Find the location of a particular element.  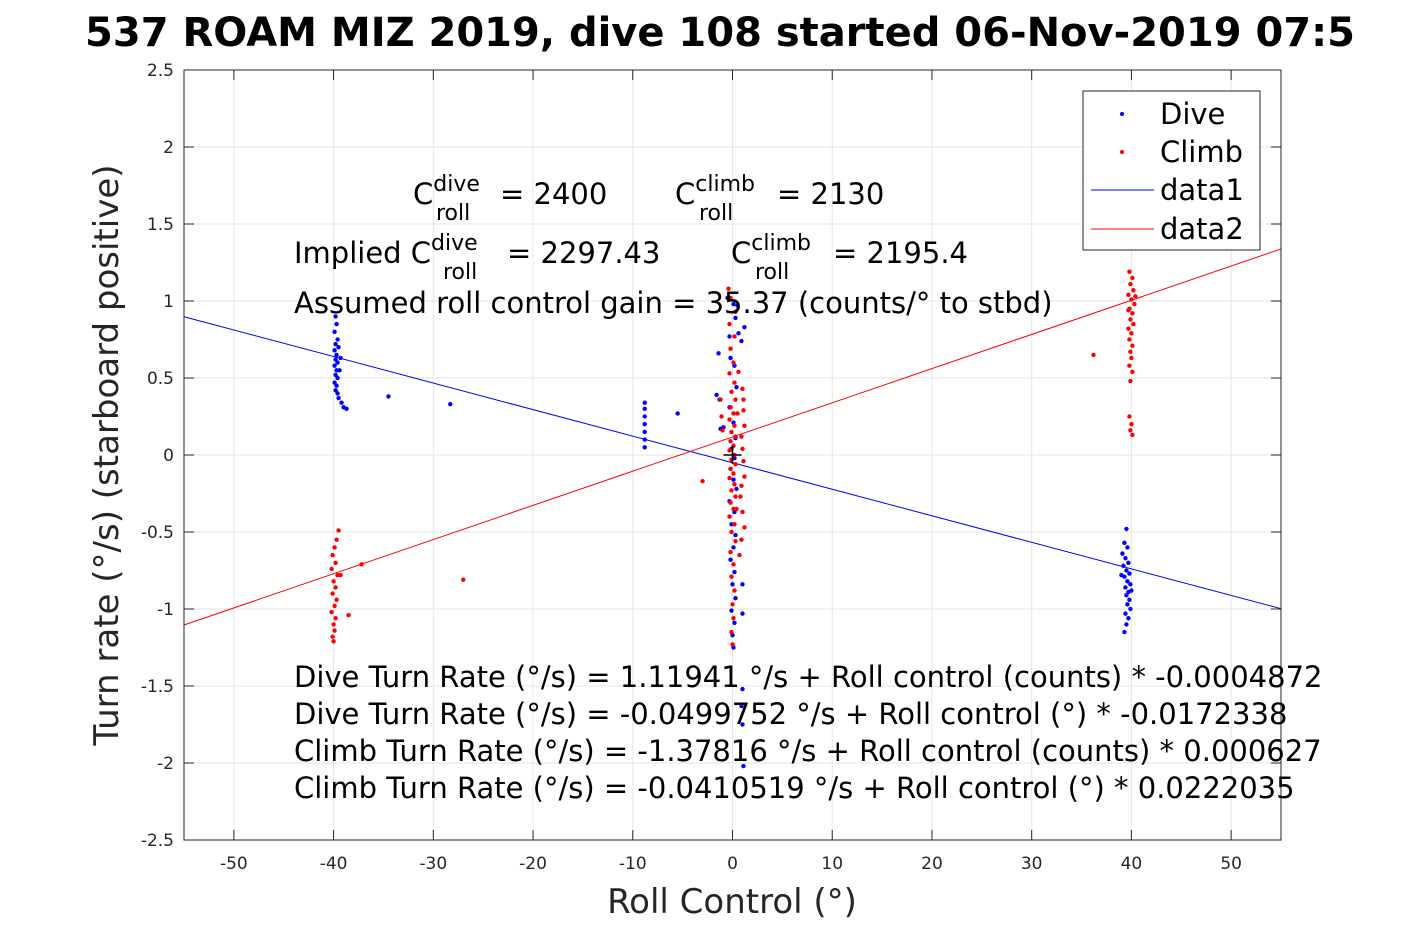

implied-dive-sub: roll is located at coordinates (460, 272).